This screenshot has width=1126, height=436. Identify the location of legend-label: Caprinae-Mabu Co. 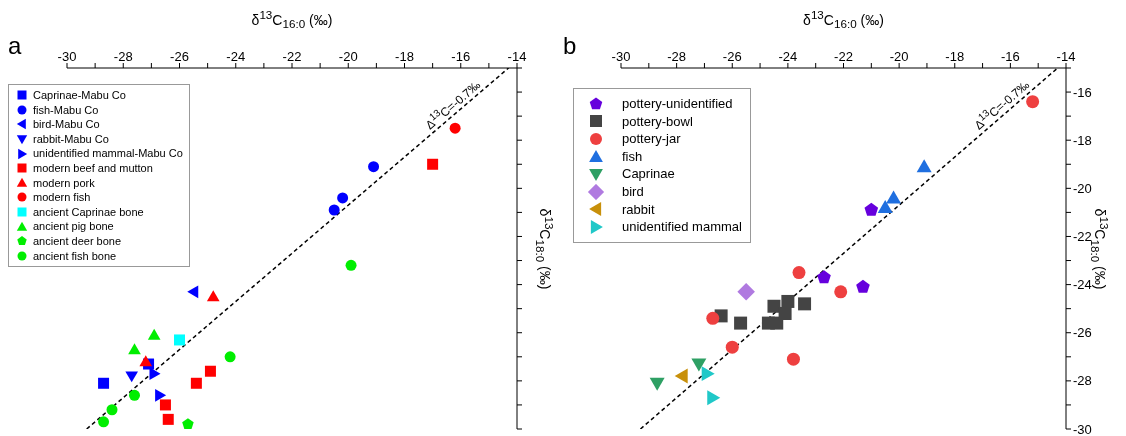
(79, 95).